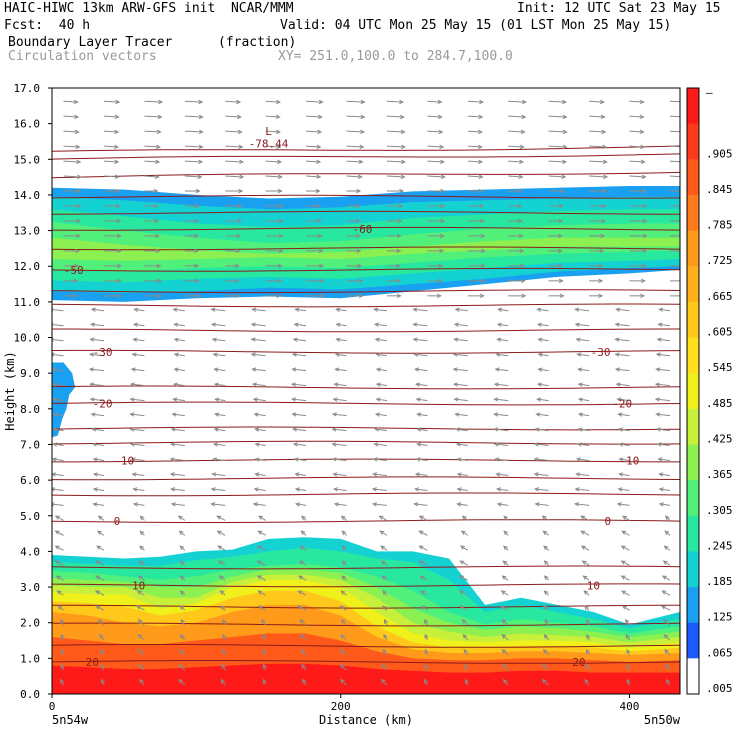  What do you see at coordinates (64, 400) in the screenshot?
I see `mid-level-tracer-blob` at bounding box center [64, 400].